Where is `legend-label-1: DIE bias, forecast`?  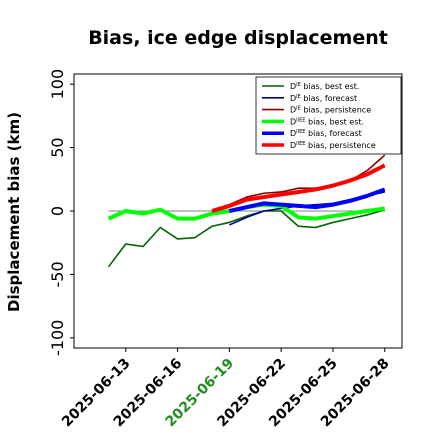 legend-label-1: DIE bias, forecast is located at coordinates (323, 98).